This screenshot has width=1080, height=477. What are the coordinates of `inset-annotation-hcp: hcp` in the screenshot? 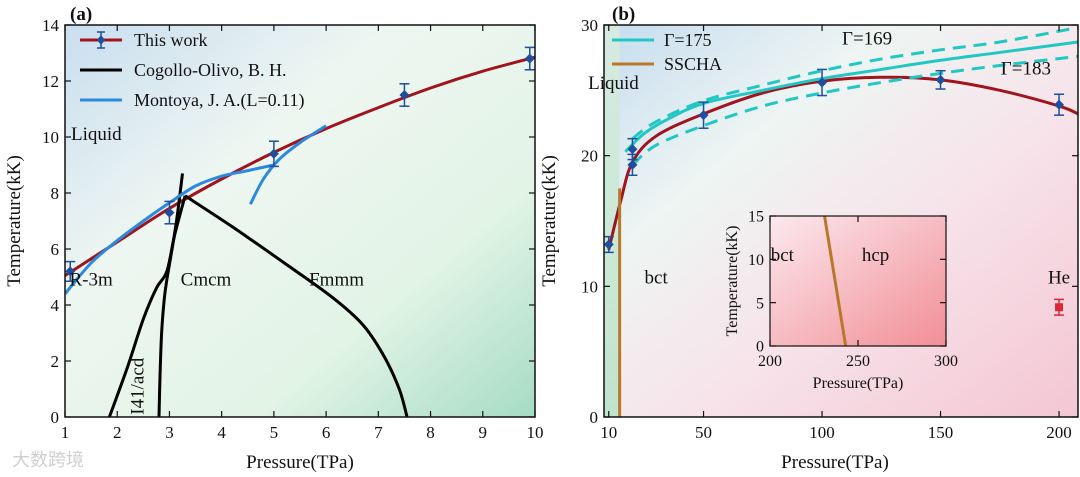 It's located at (875, 255).